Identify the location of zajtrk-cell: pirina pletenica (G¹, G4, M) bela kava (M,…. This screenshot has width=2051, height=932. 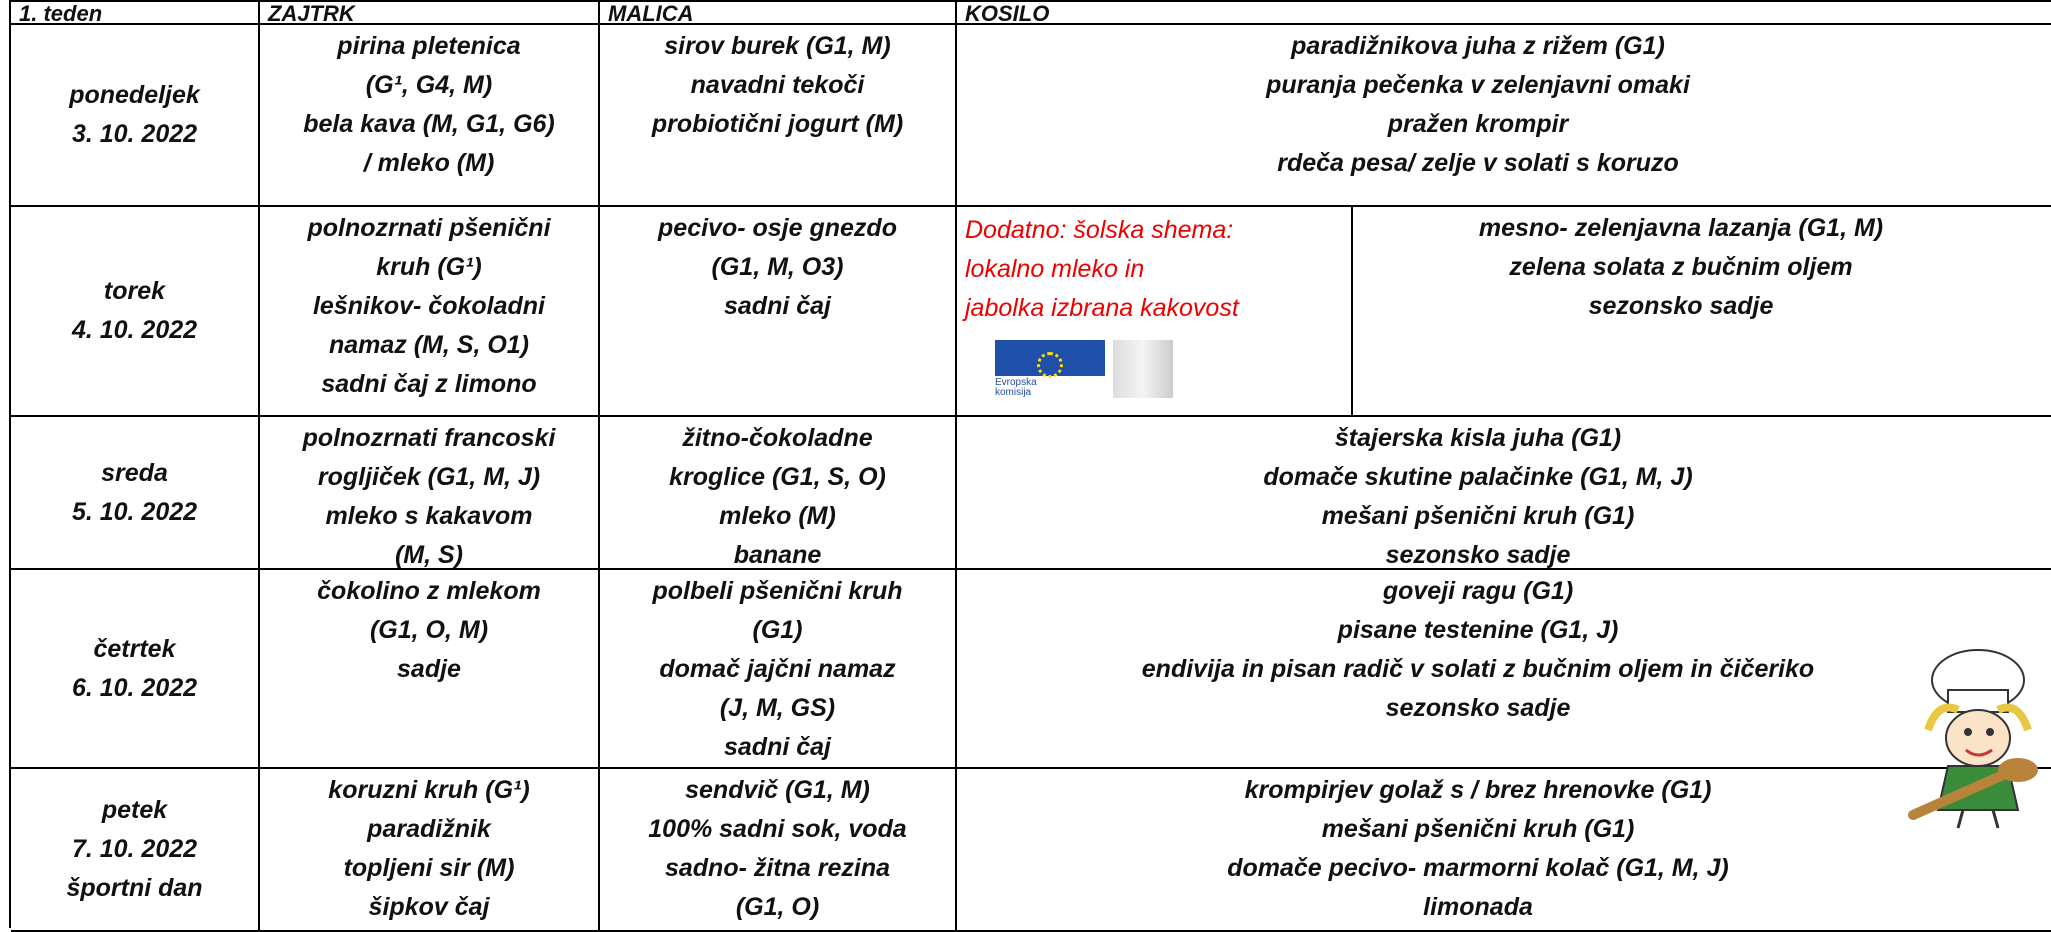
(430, 116).